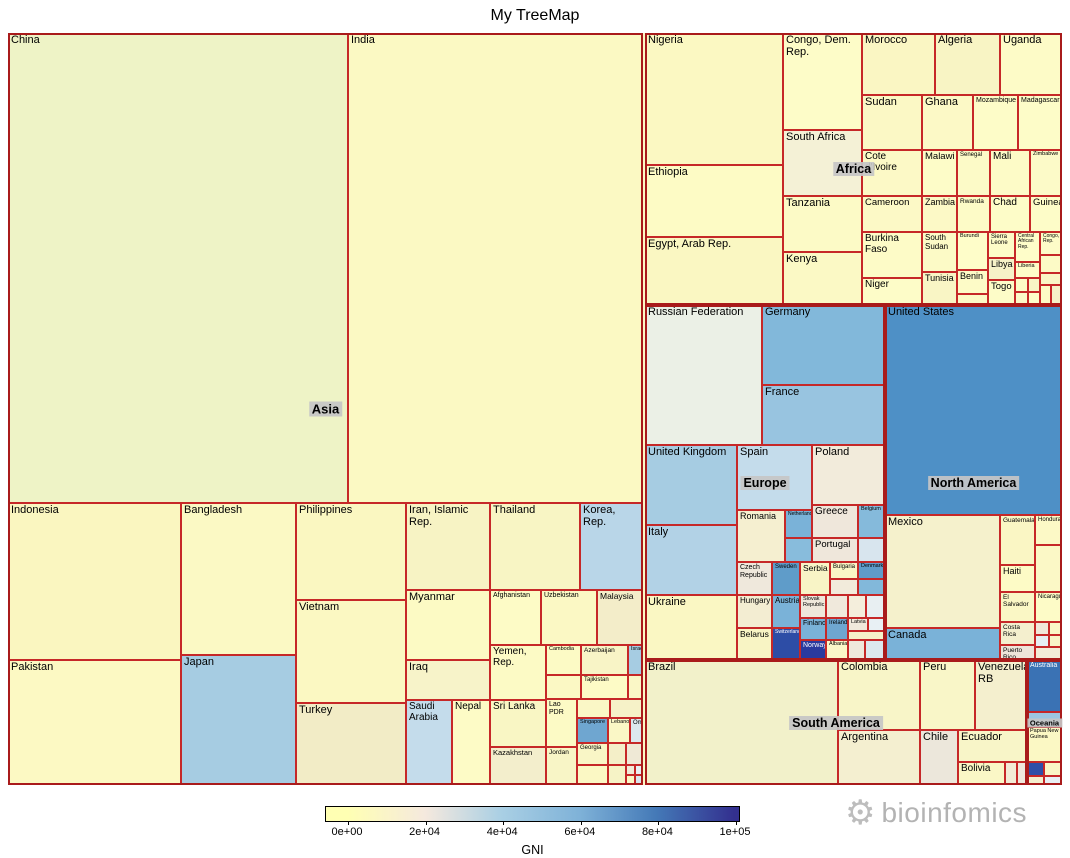  What do you see at coordinates (1010, 214) in the screenshot?
I see `cell-chad: Chad` at bounding box center [1010, 214].